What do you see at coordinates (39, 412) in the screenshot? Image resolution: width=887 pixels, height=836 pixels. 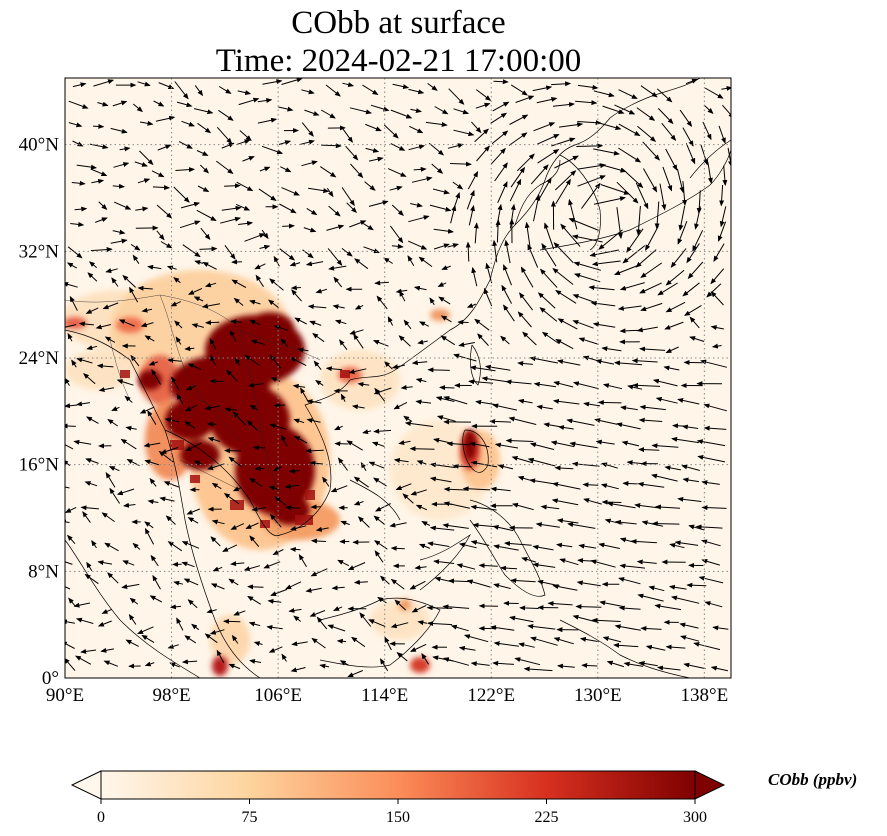 I see `latitude-tick-labels: 0° 8°N 16°N 24°N 32°N 40°N` at bounding box center [39, 412].